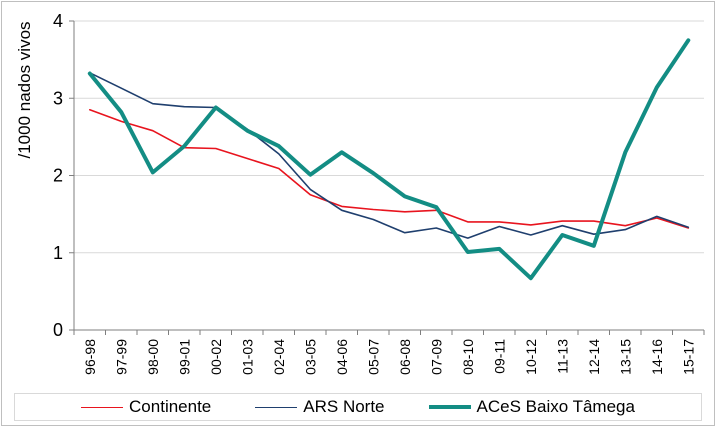  What do you see at coordinates (405, 357) in the screenshot?
I see `x-tick-label-10: 06-08` at bounding box center [405, 357].